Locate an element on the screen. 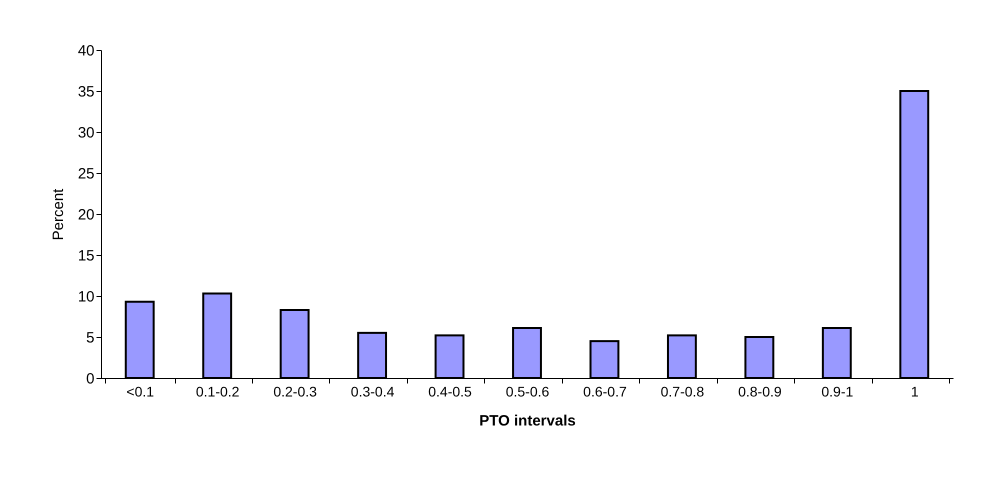 The height and width of the screenshot is (484, 981). y-tick-label: 40 is located at coordinates (86, 51).